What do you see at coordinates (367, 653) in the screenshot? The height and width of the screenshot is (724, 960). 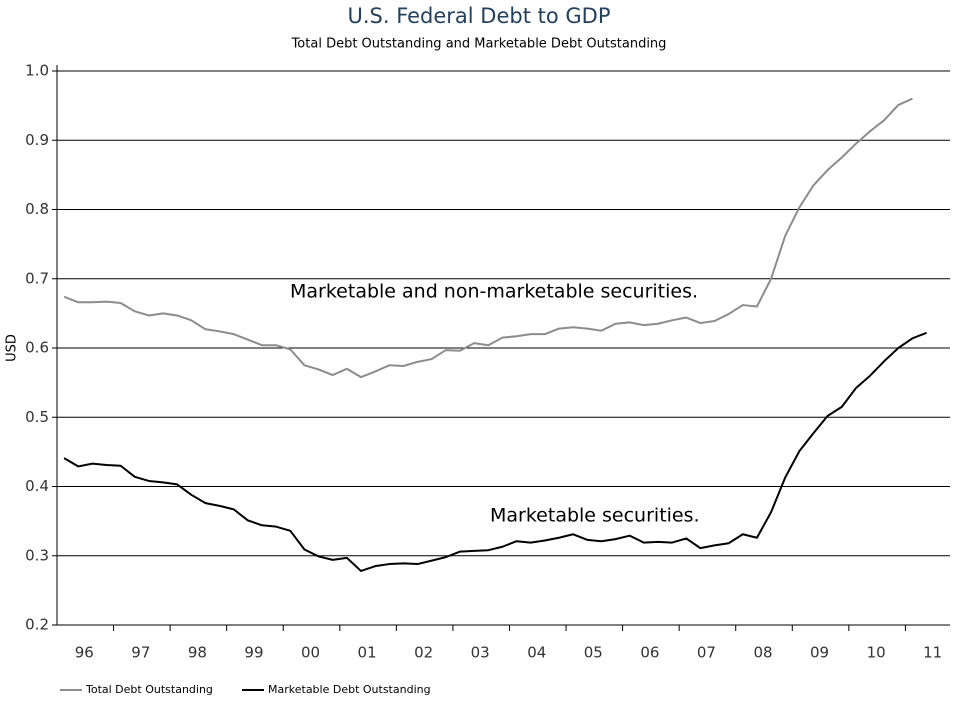 I see `x-tick-label: 01` at bounding box center [367, 653].